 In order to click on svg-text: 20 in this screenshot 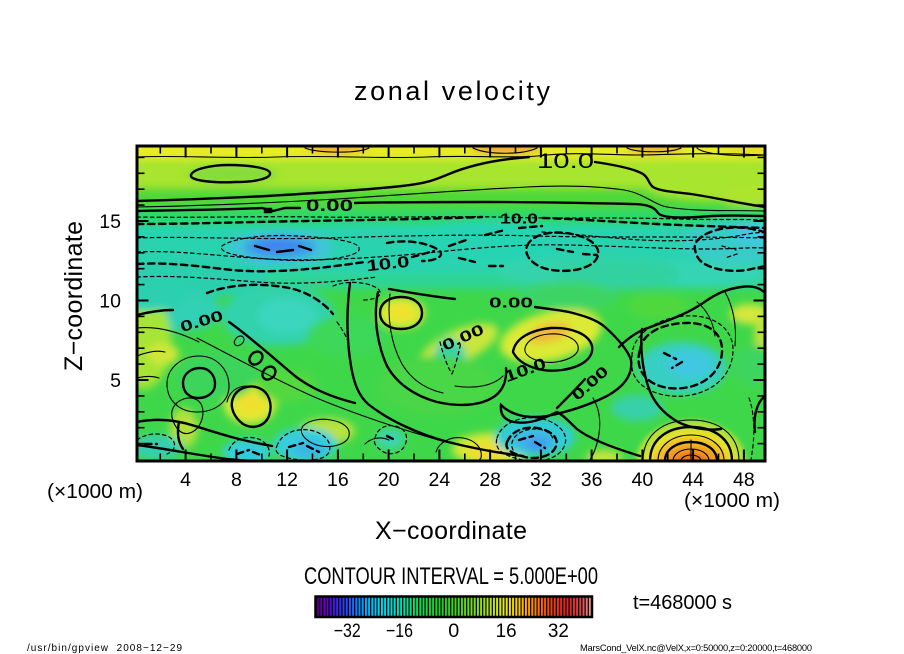, I will do `click(389, 480)`.